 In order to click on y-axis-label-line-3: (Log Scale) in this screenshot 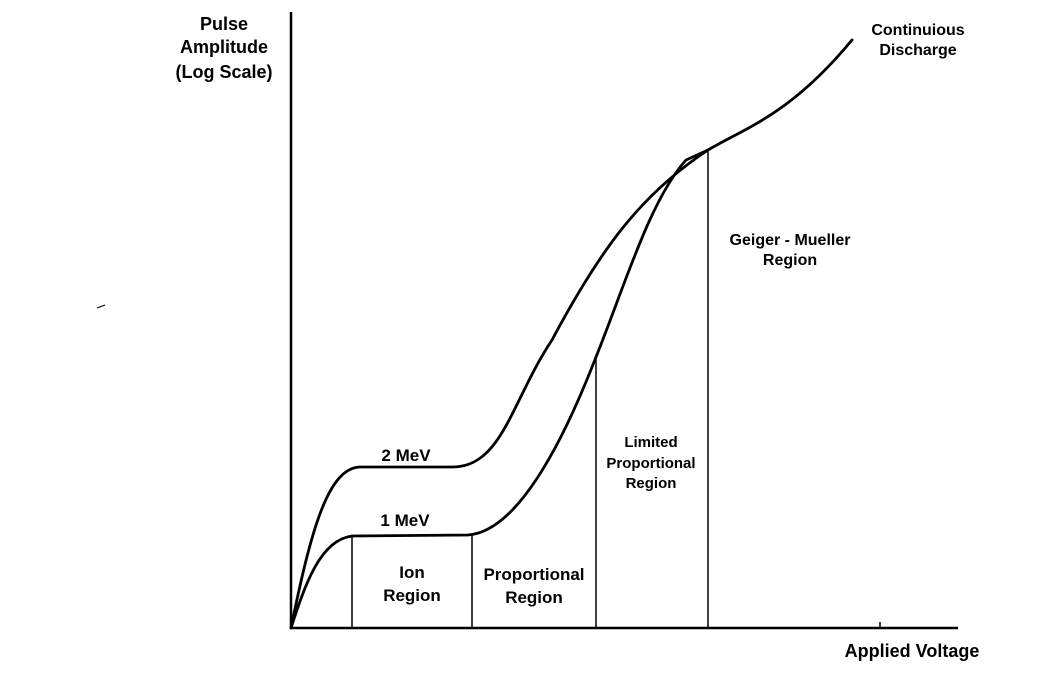, I will do `click(223, 72)`.